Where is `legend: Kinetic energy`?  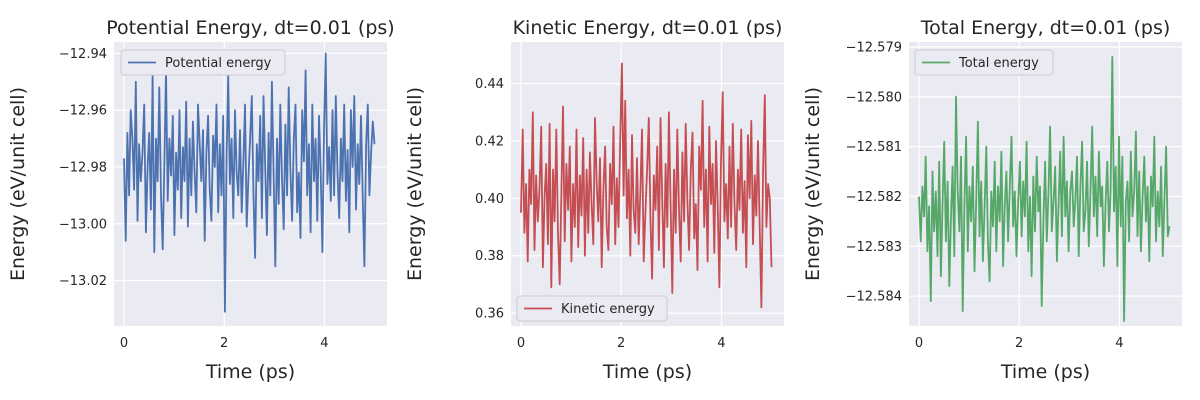
legend: Kinetic energy is located at coordinates (592, 308).